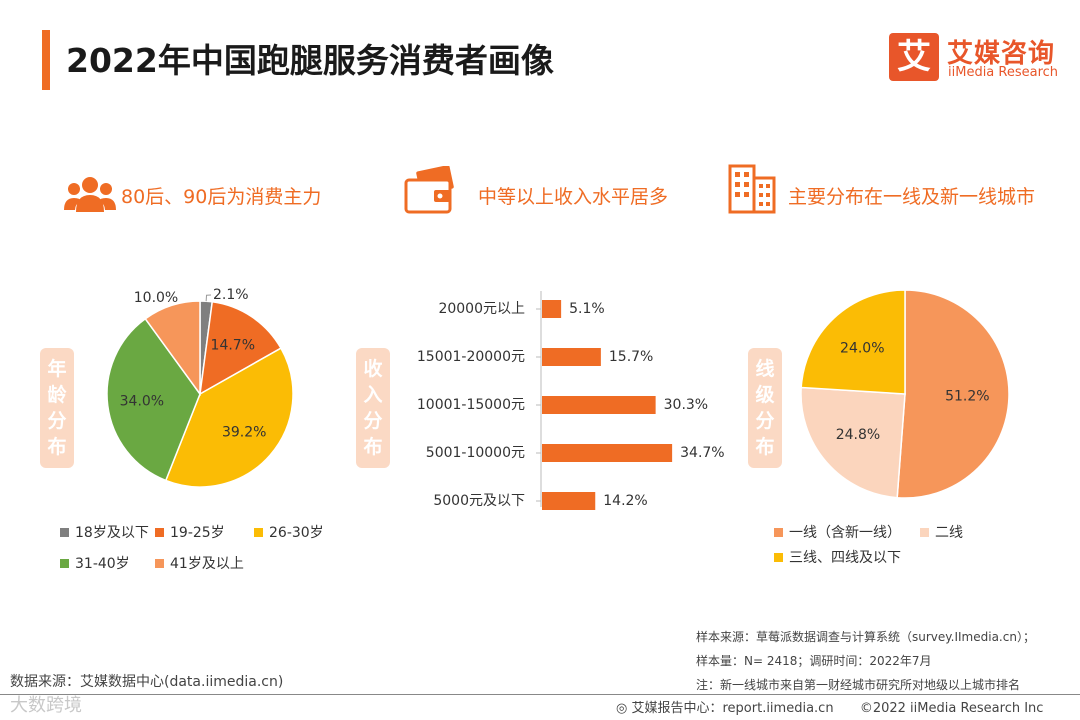 The image size is (1080, 720). I want to click on city-legend: 一线（含新一线） 二线 三线、四线及以下, so click(919, 547).